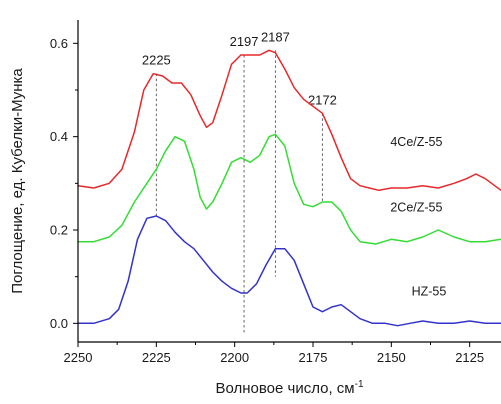  I want to click on x-axis-label-superscript: -1, so click(359, 384).